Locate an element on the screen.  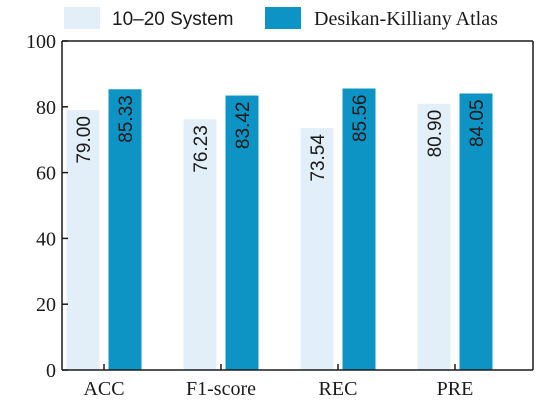
y-tick-label-20: 20 is located at coordinates (46, 305).